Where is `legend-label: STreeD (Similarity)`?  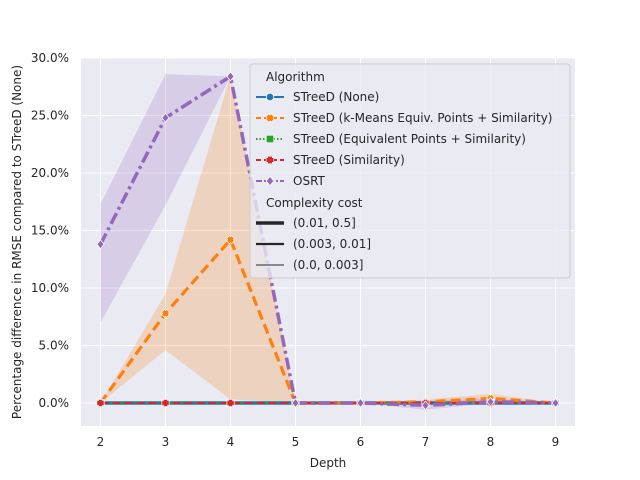
legend-label: STreeD (Similarity) is located at coordinates (349, 160).